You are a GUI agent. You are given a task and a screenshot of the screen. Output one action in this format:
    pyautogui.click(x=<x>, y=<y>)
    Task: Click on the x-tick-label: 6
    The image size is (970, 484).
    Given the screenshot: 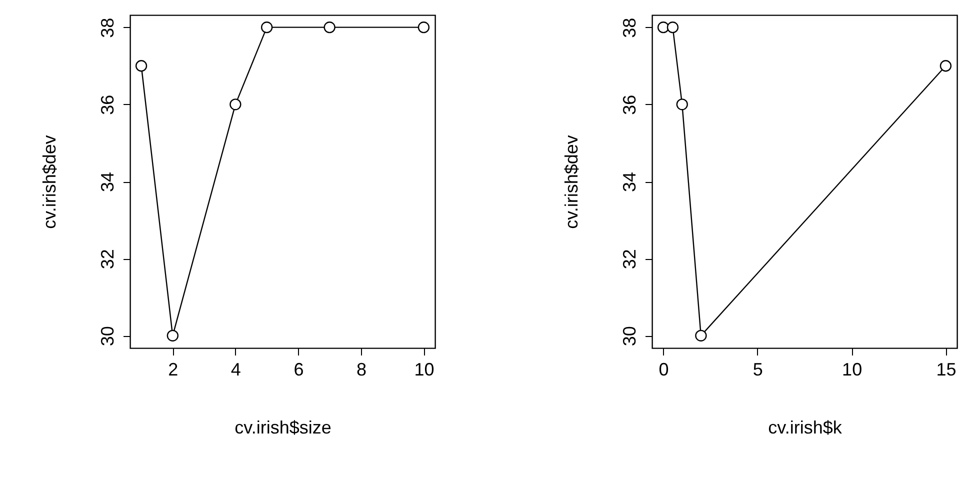 What is the action you would take?
    pyautogui.click(x=299, y=370)
    